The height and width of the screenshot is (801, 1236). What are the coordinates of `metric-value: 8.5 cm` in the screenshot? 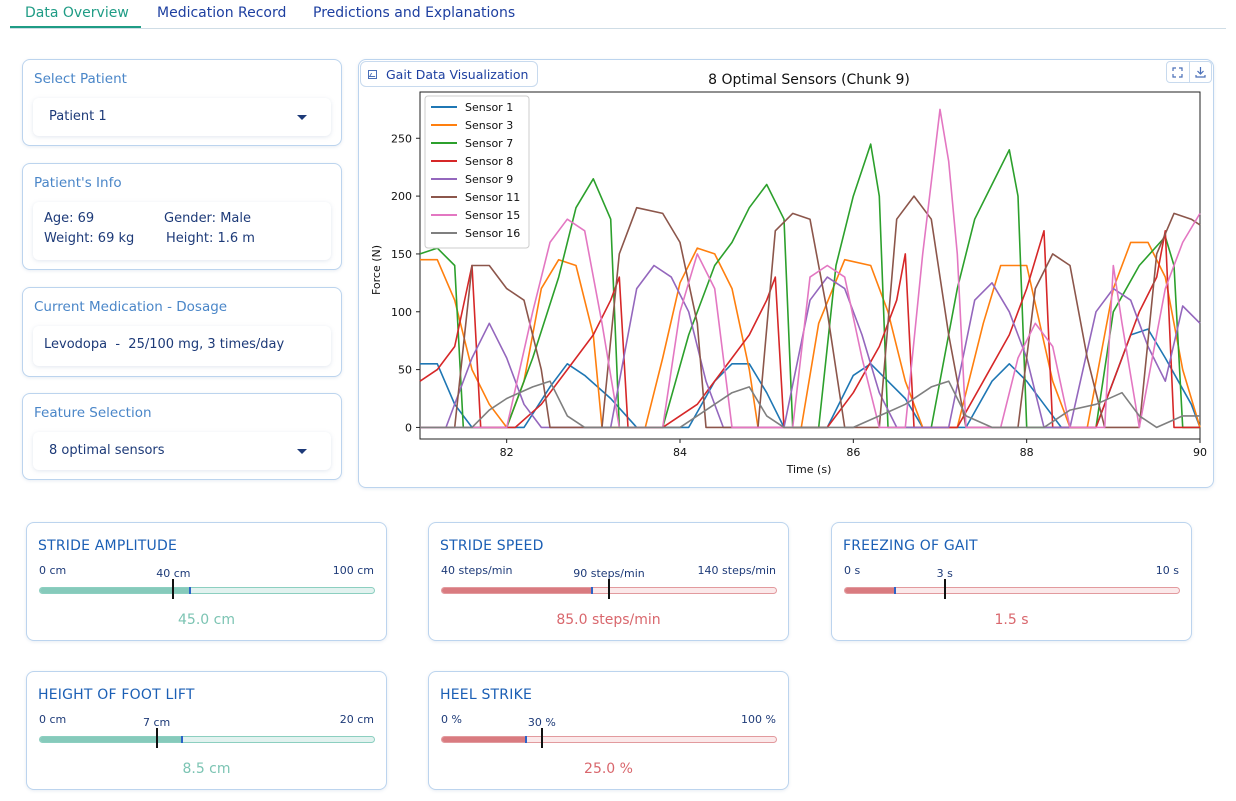 It's located at (206, 769).